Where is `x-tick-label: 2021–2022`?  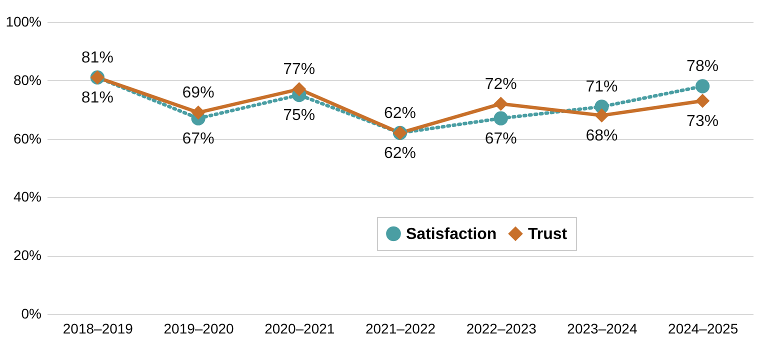 x-tick-label: 2021–2022 is located at coordinates (400, 328).